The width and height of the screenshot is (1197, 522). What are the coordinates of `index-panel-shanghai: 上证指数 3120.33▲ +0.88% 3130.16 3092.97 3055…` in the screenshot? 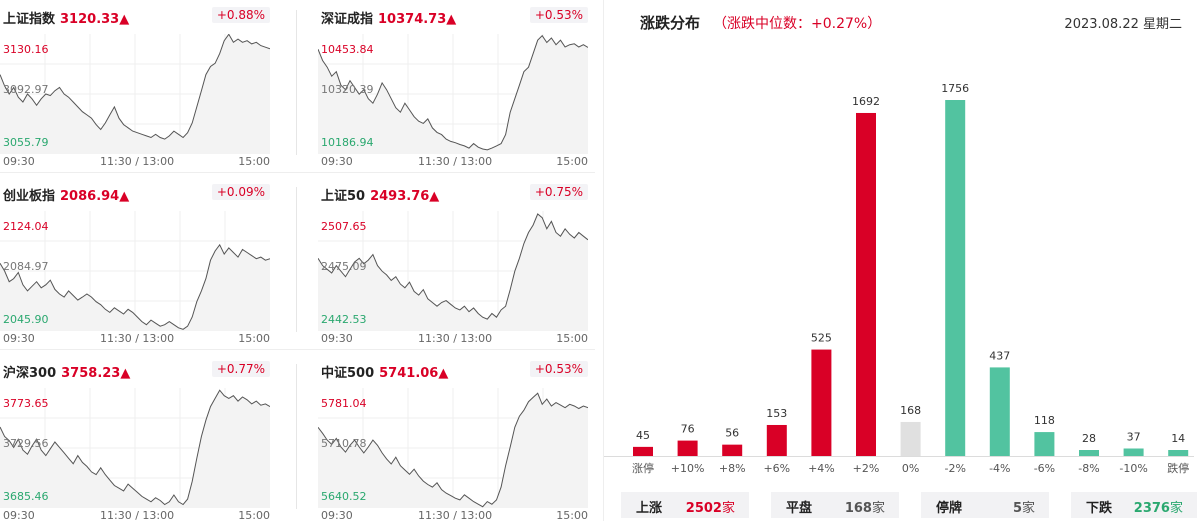 It's located at (136, 87).